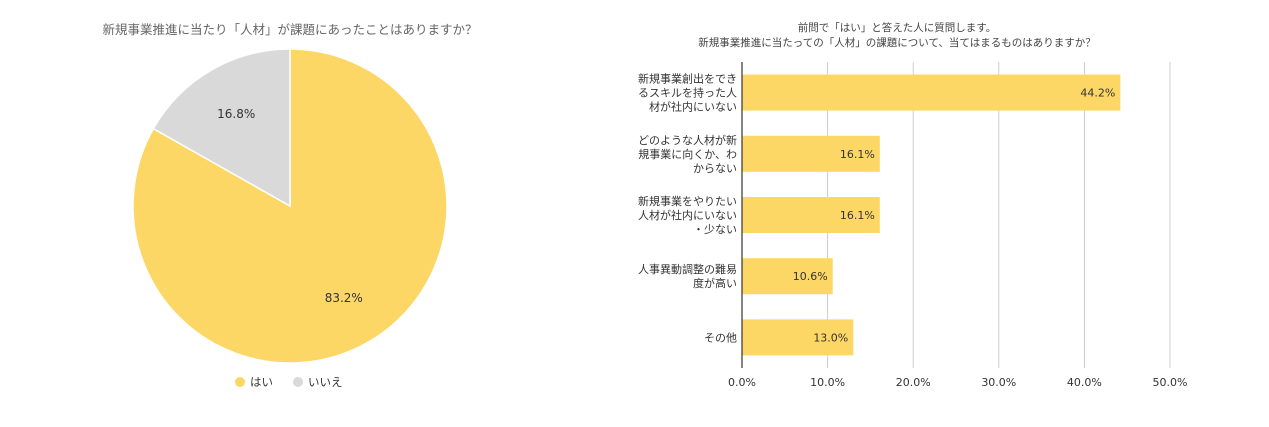 The height and width of the screenshot is (427, 1269). Describe the element at coordinates (687, 269) in the screenshot. I see `category-label-line: 人事異動調整の難易` at that location.